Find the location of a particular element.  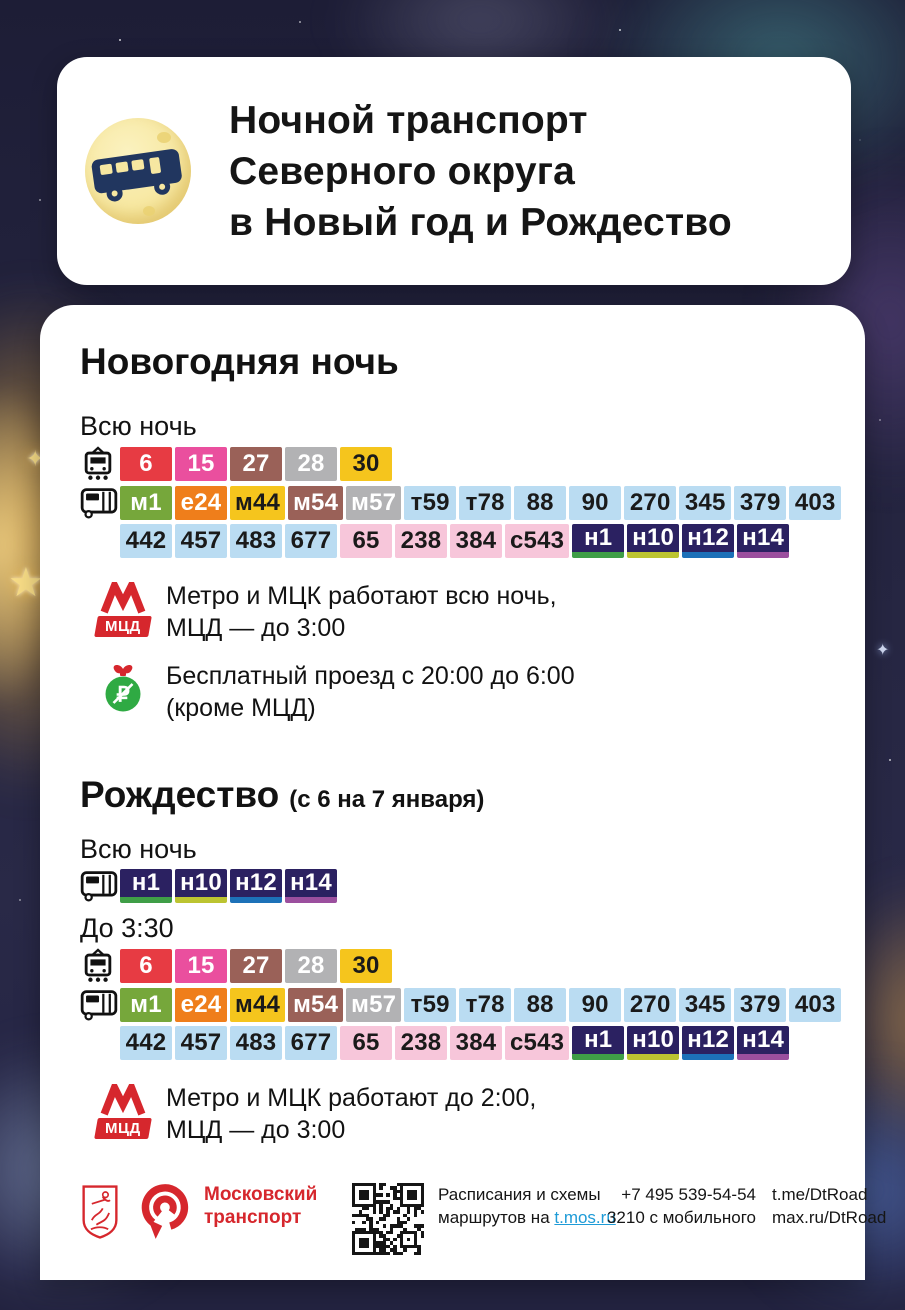

route-badge-е24: е24 is located at coordinates (201, 1005).